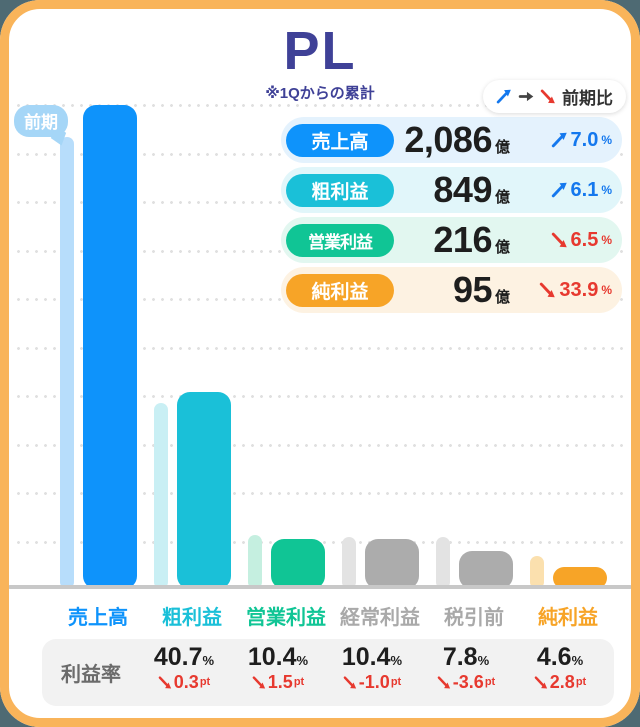 The height and width of the screenshot is (727, 640). I want to click on period-comparison-legend: 前期比, so click(554, 96).